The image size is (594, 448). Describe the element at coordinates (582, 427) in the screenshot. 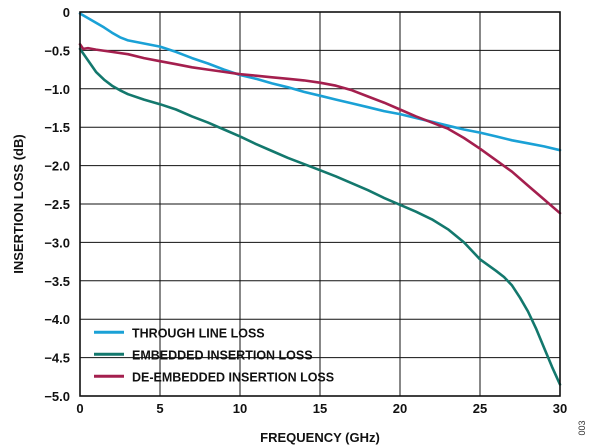

I see `figure-id: 003` at that location.